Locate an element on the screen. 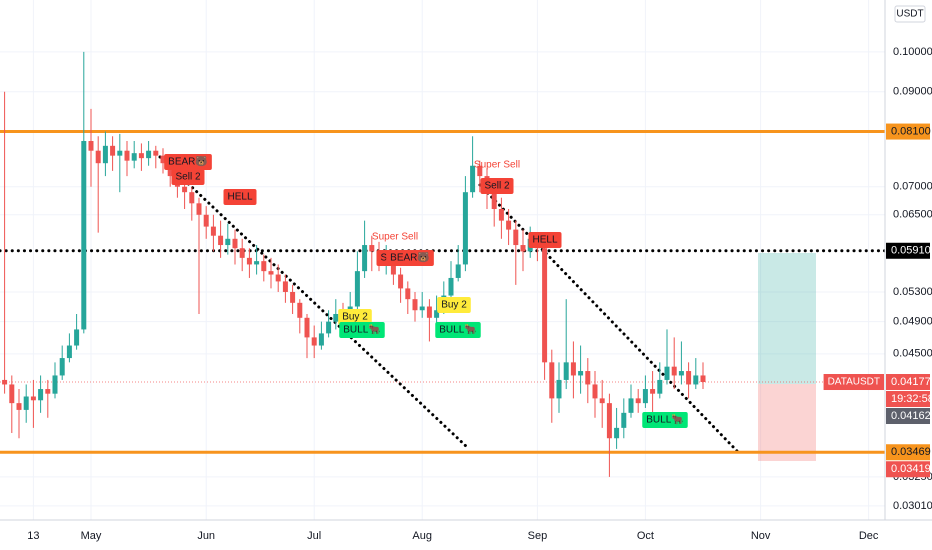 Image resolution: width=932 pixels, height=550 pixels. currency: USDT is located at coordinates (909, 14).